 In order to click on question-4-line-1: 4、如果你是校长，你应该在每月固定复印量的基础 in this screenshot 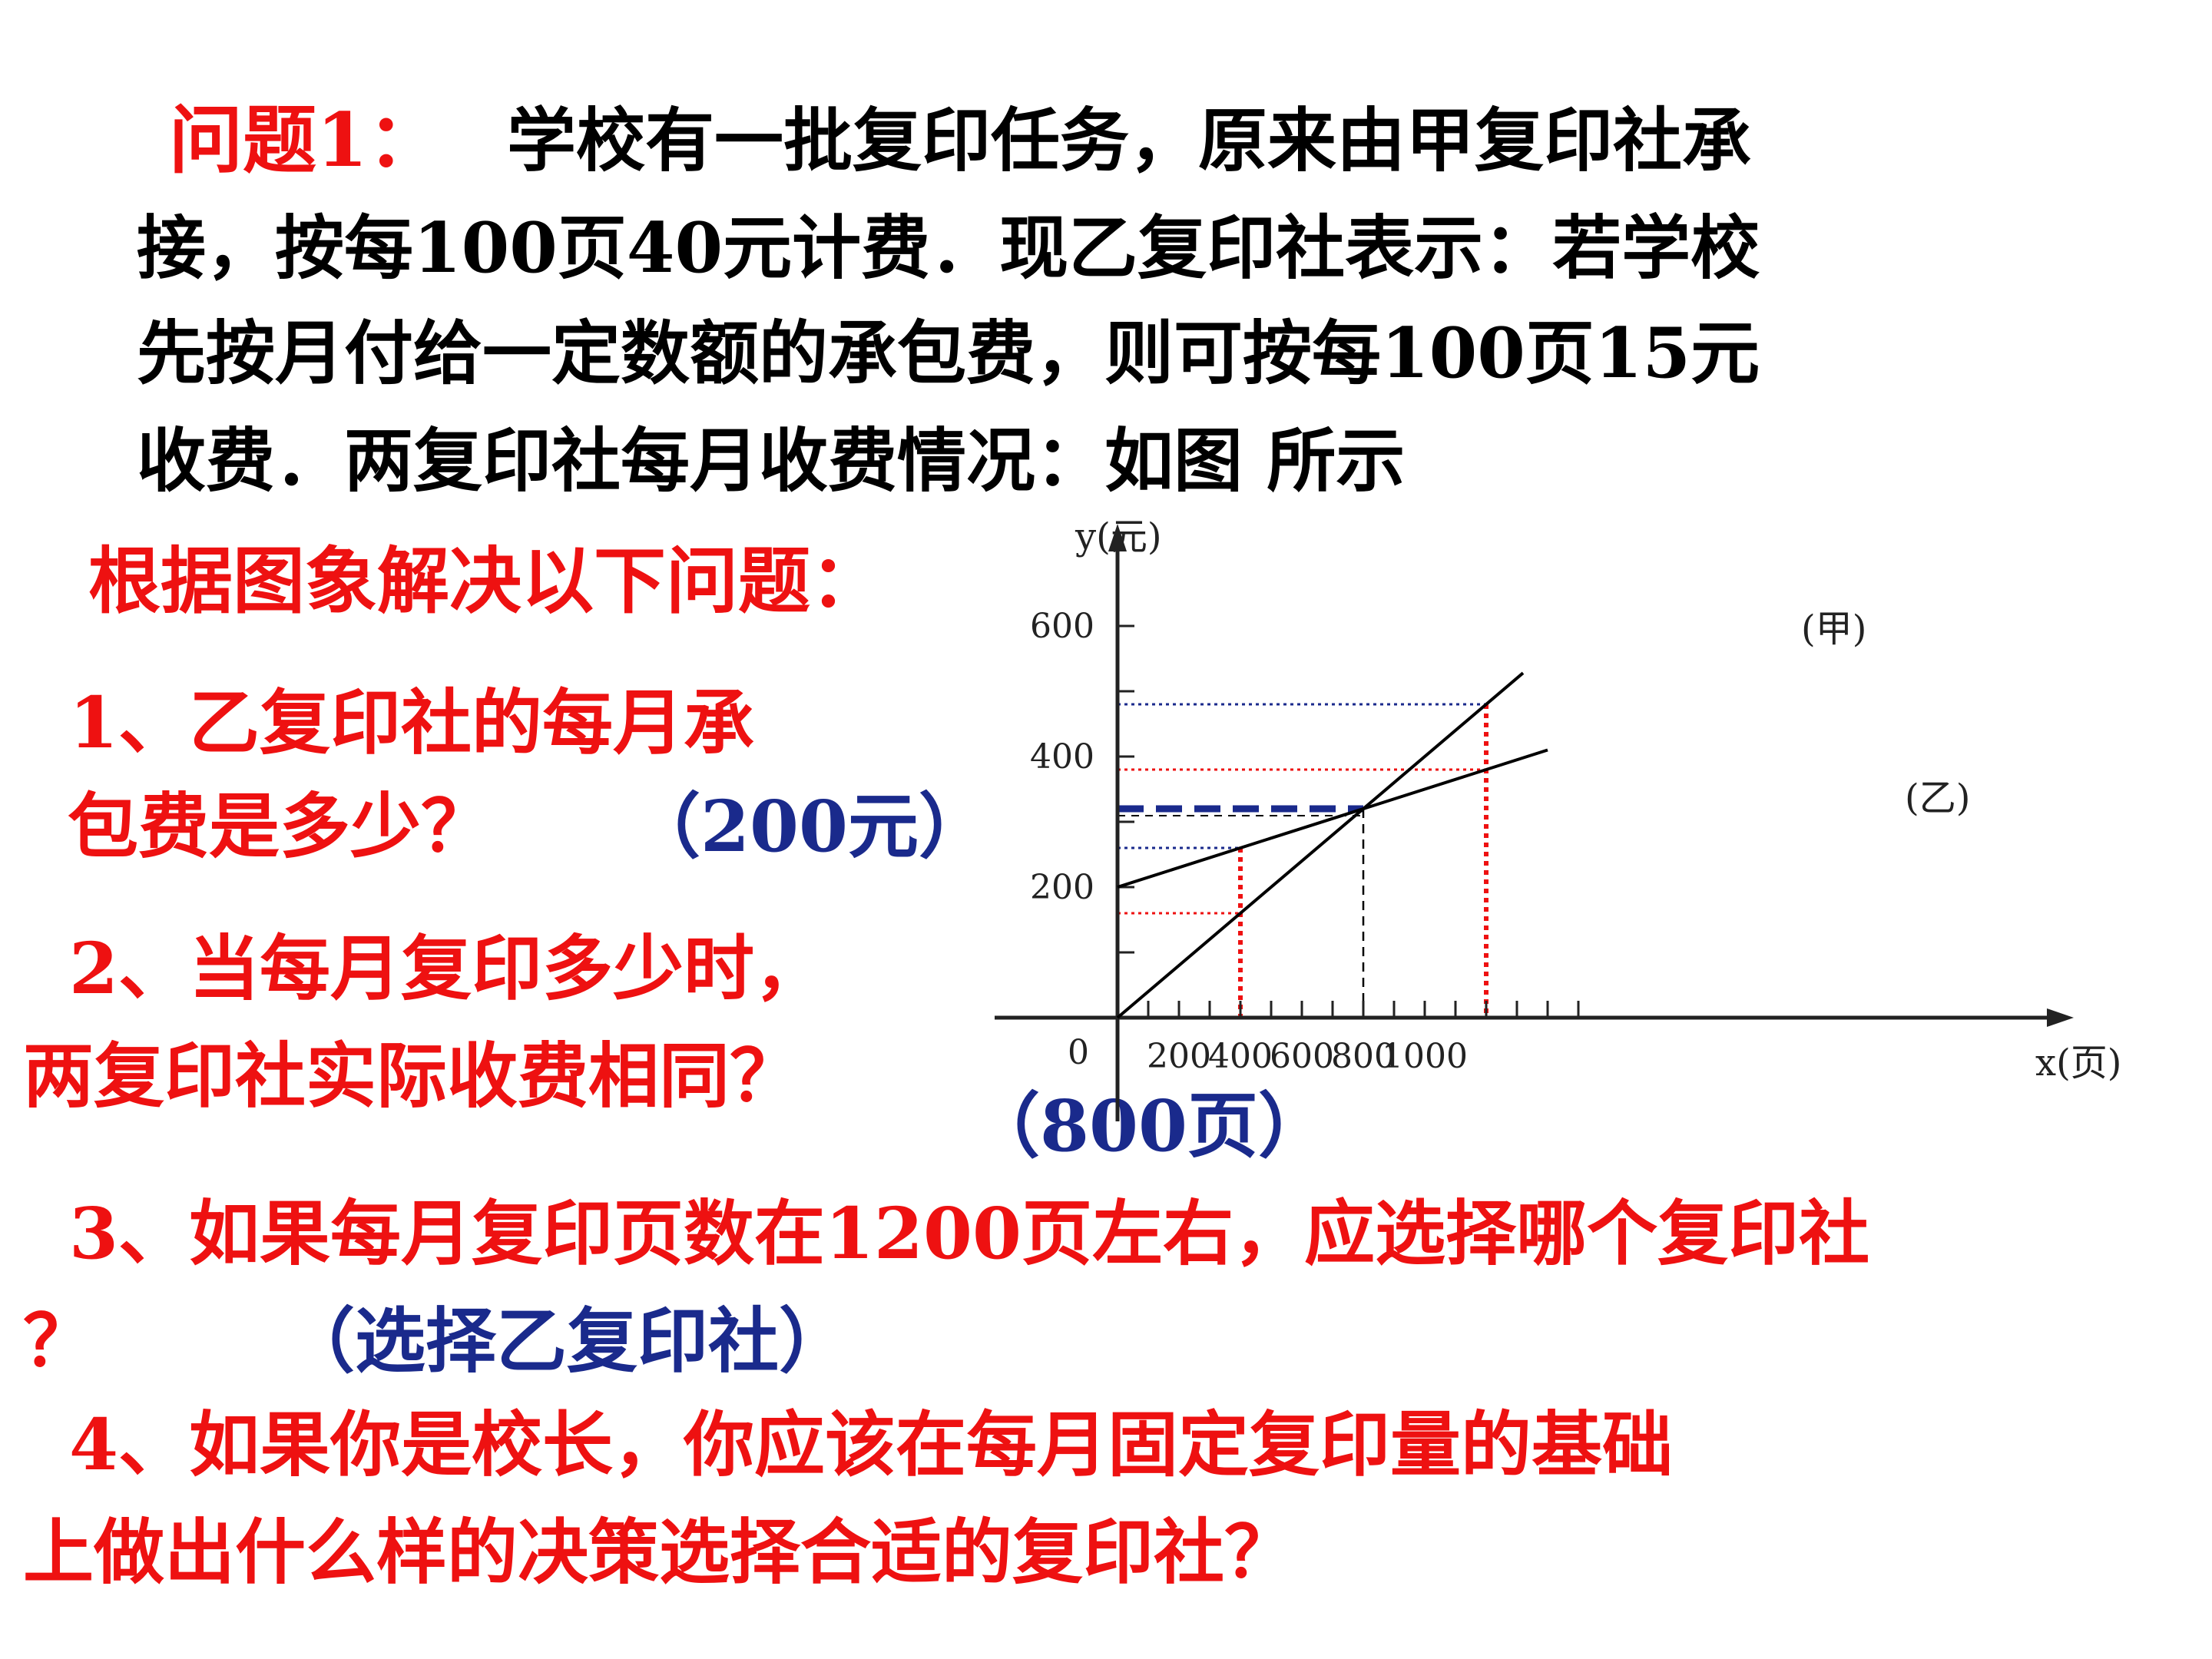, I will do `click(872, 1445)`.